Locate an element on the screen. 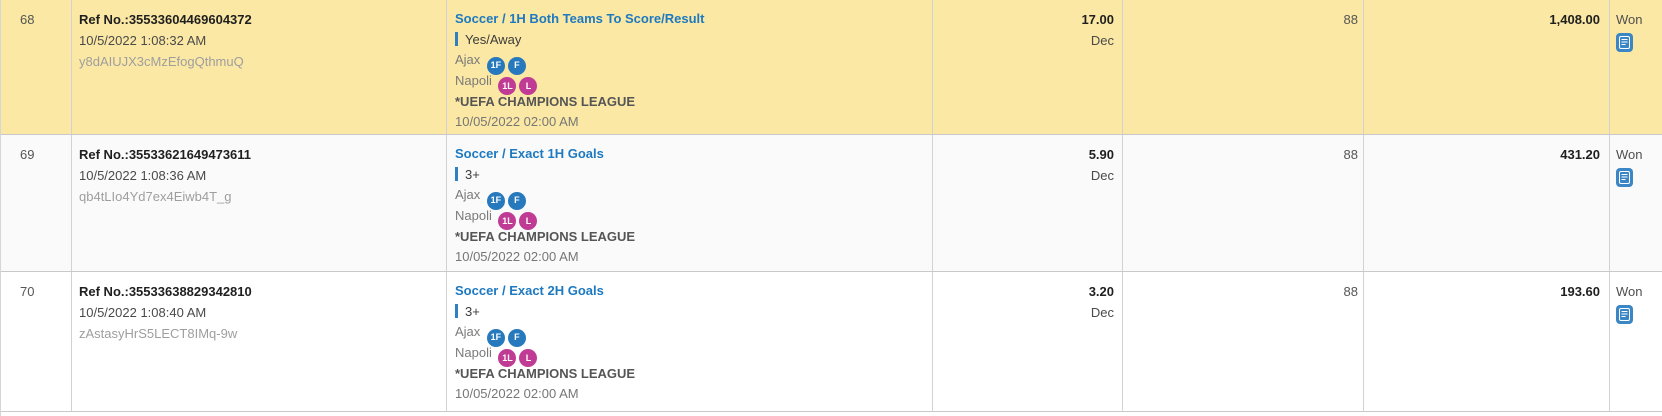 Image resolution: width=1662 pixels, height=416 pixels. winnings-value: 431.20 is located at coordinates (1580, 154).